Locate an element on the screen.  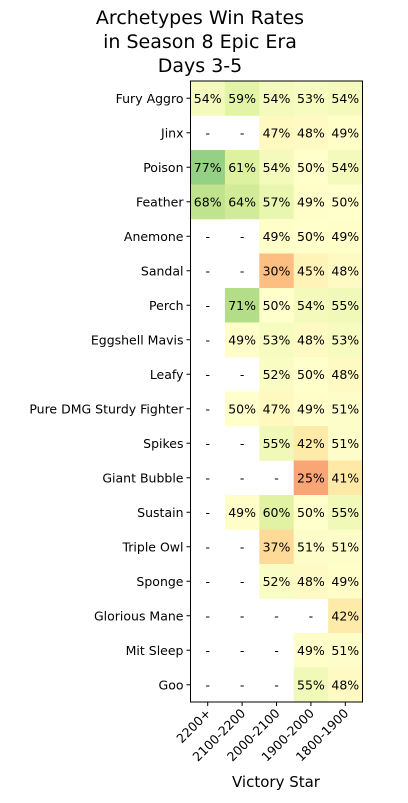
cell-value-label: 41% is located at coordinates (345, 477).